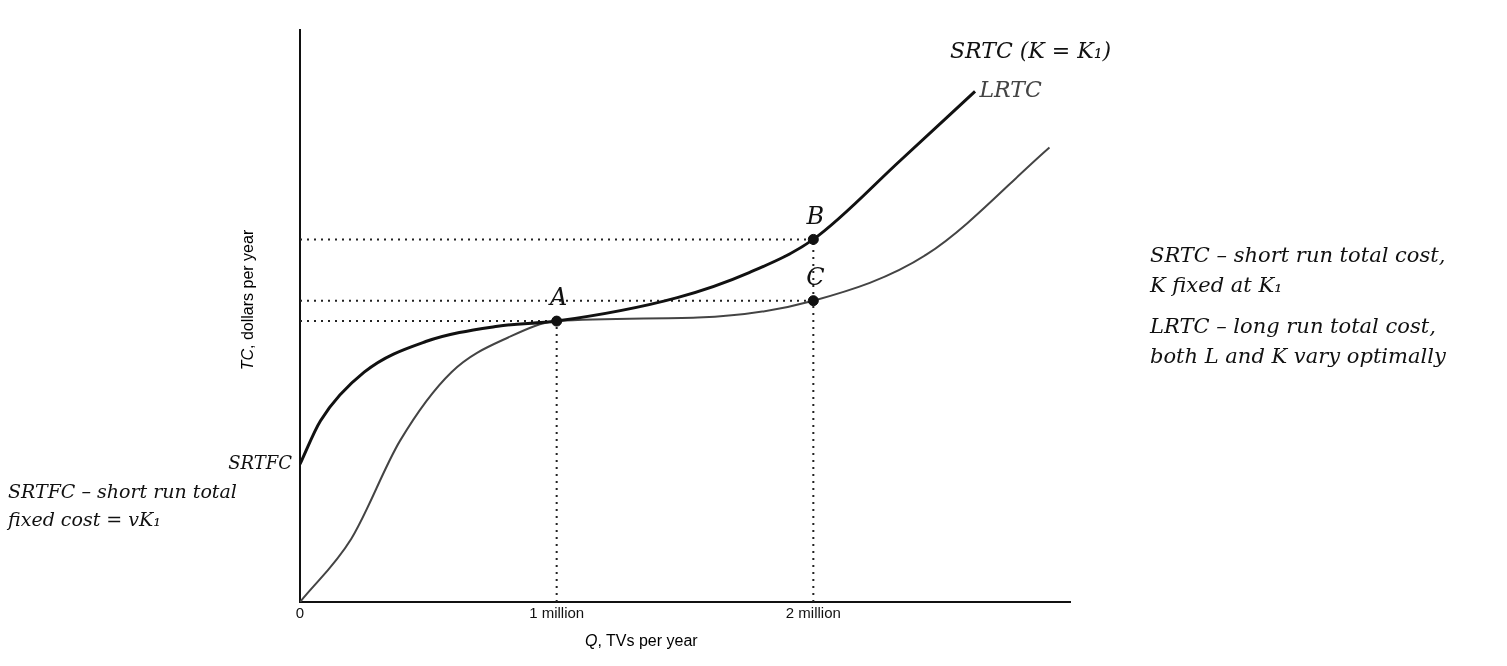 Image resolution: width=1507 pixels, height=666 pixels. What do you see at coordinates (557, 297) in the screenshot?
I see `annotation: A` at bounding box center [557, 297].